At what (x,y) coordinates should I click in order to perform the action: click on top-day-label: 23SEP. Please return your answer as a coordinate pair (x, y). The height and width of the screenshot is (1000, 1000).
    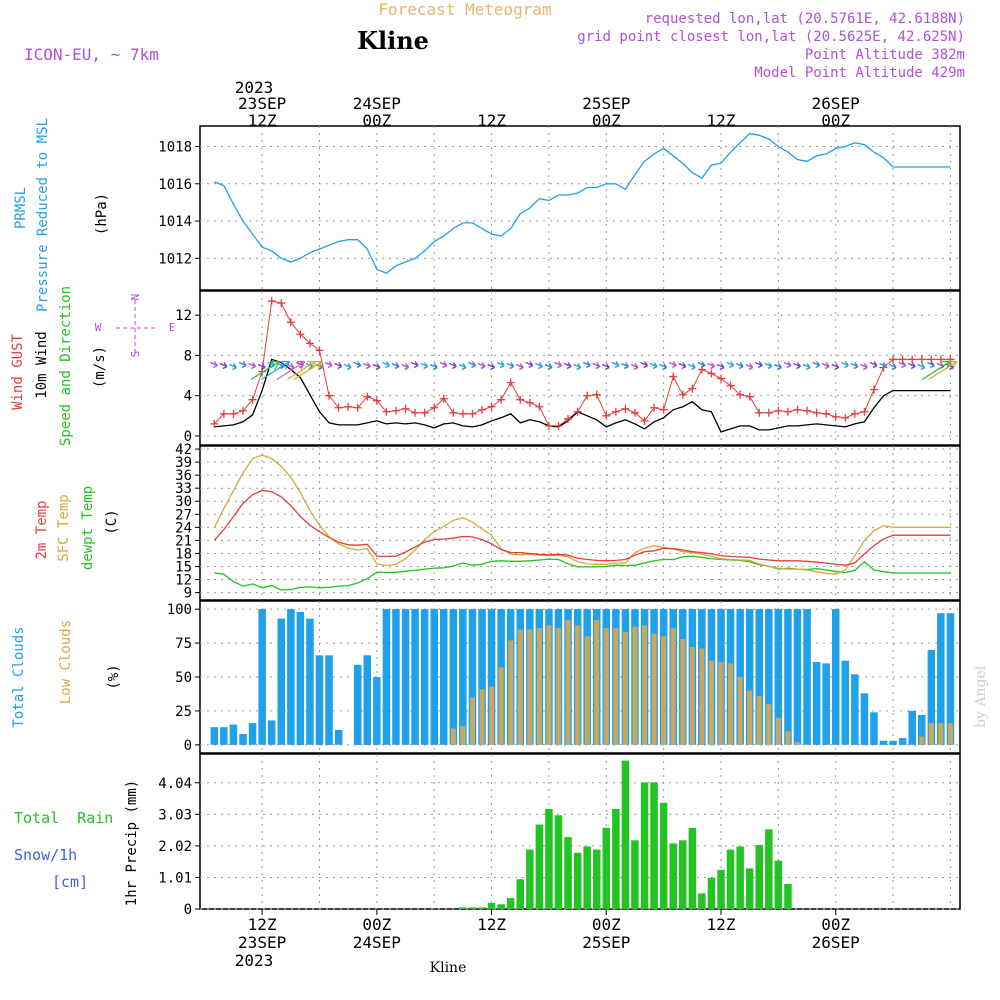
    Looking at the image, I should click on (262, 103).